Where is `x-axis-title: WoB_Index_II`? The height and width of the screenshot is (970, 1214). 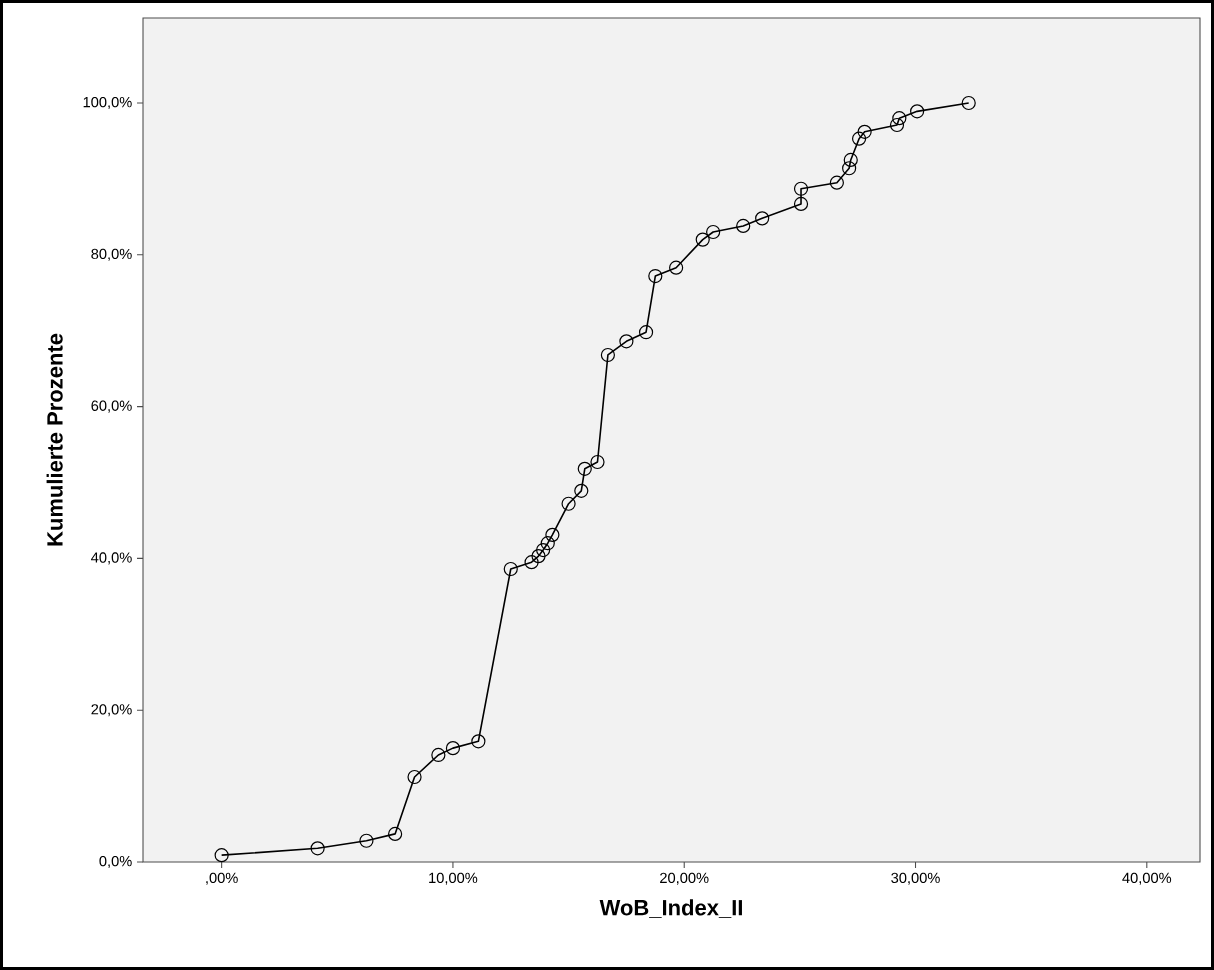 x-axis-title: WoB_Index_II is located at coordinates (670, 908).